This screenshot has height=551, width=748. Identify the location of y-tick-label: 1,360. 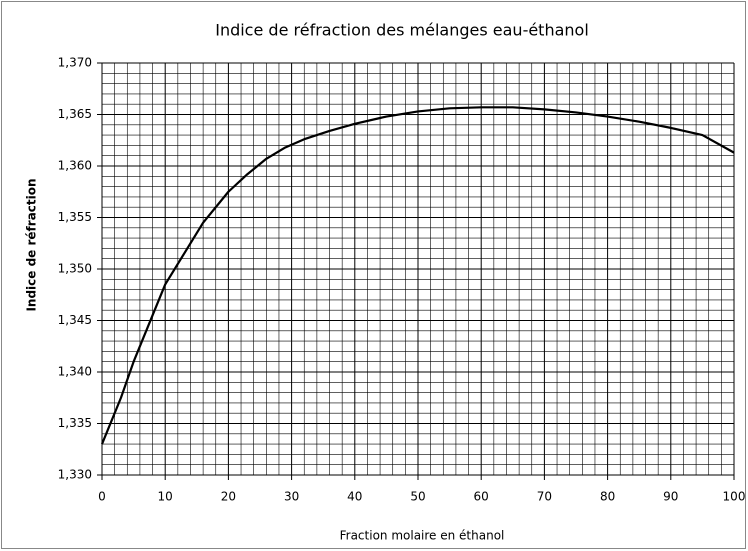
(75, 166).